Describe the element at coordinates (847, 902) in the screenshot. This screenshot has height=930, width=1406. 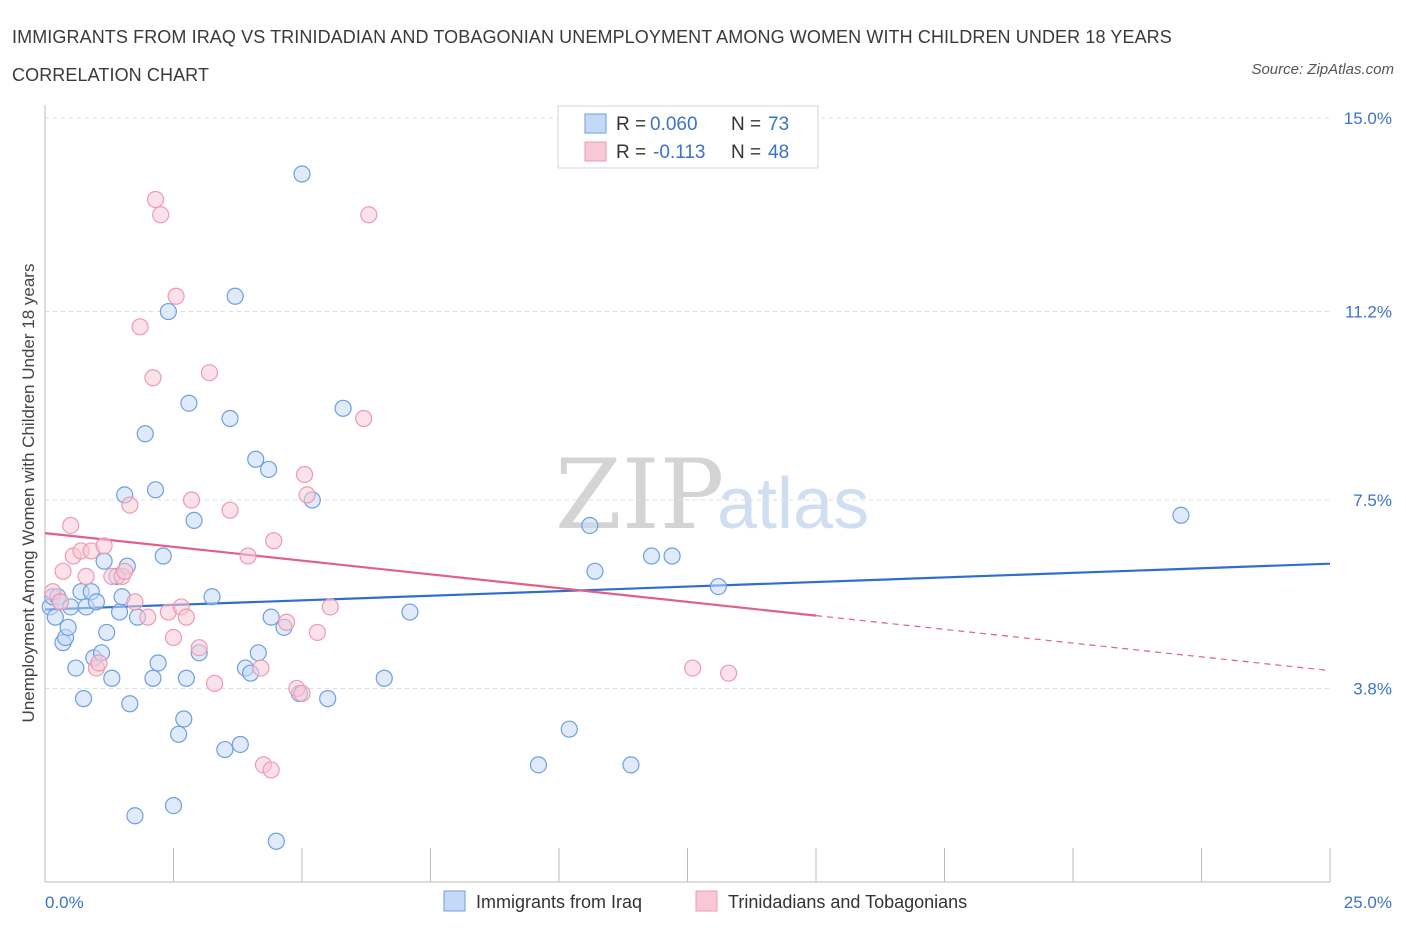
I see `bottom-legend-label-tt: Trinidadians and Tobagonians` at that location.